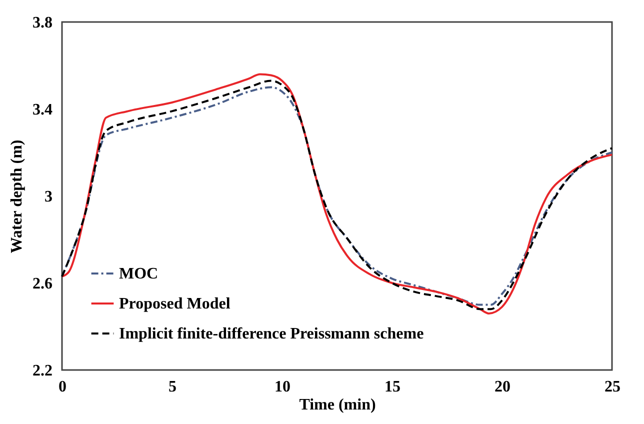 This screenshot has height=424, width=644. I want to click on x-tick-label: 0, so click(62, 387).